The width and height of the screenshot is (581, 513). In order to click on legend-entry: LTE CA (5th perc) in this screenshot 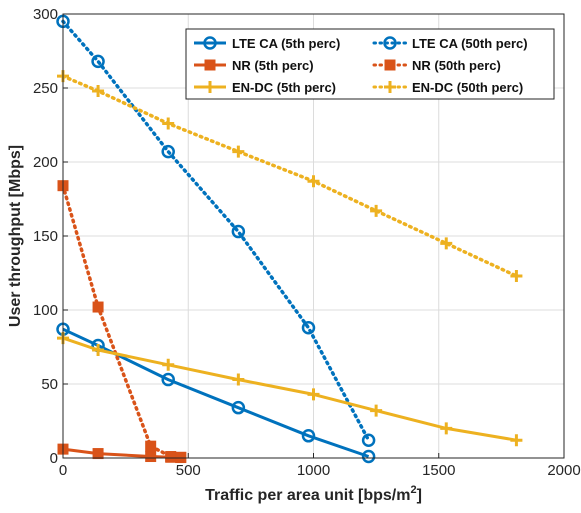, I will do `click(286, 43)`.